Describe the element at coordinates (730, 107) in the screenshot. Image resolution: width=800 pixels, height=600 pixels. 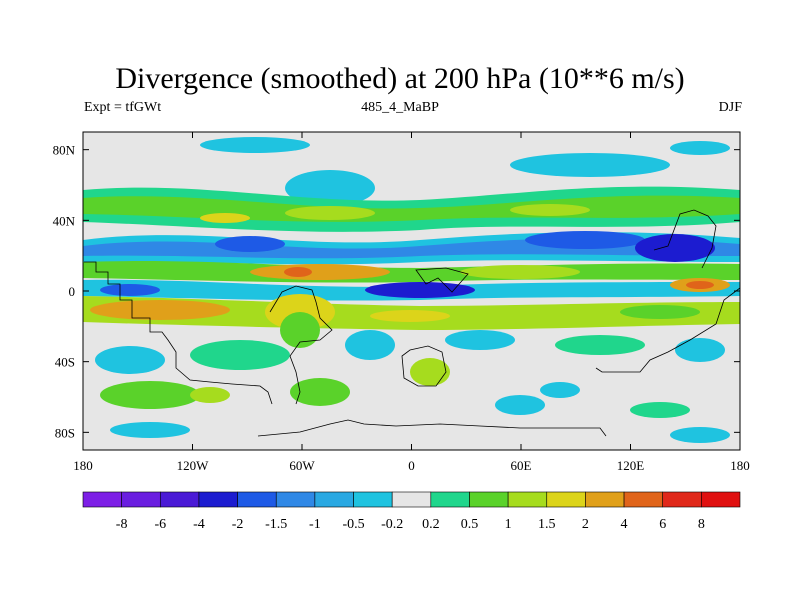
I see `season-label: DJF` at that location.